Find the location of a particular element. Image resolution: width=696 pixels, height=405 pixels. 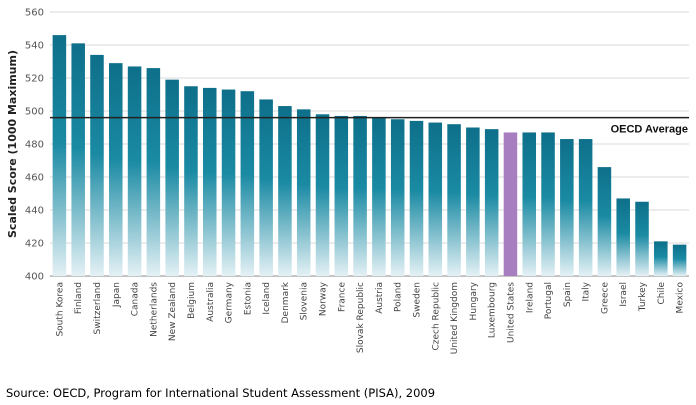

bar-italy is located at coordinates (585, 207).